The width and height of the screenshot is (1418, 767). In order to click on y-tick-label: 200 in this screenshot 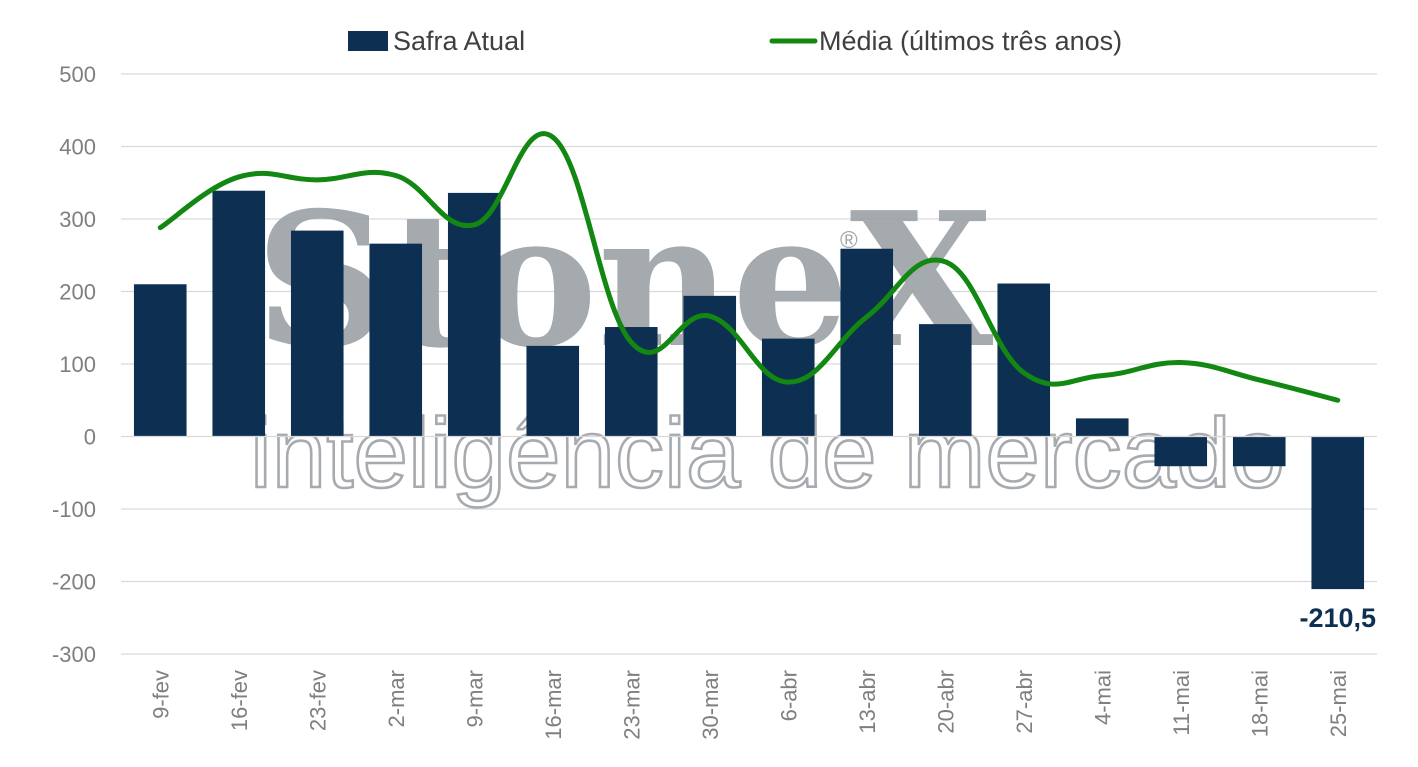, I will do `click(77, 292)`.